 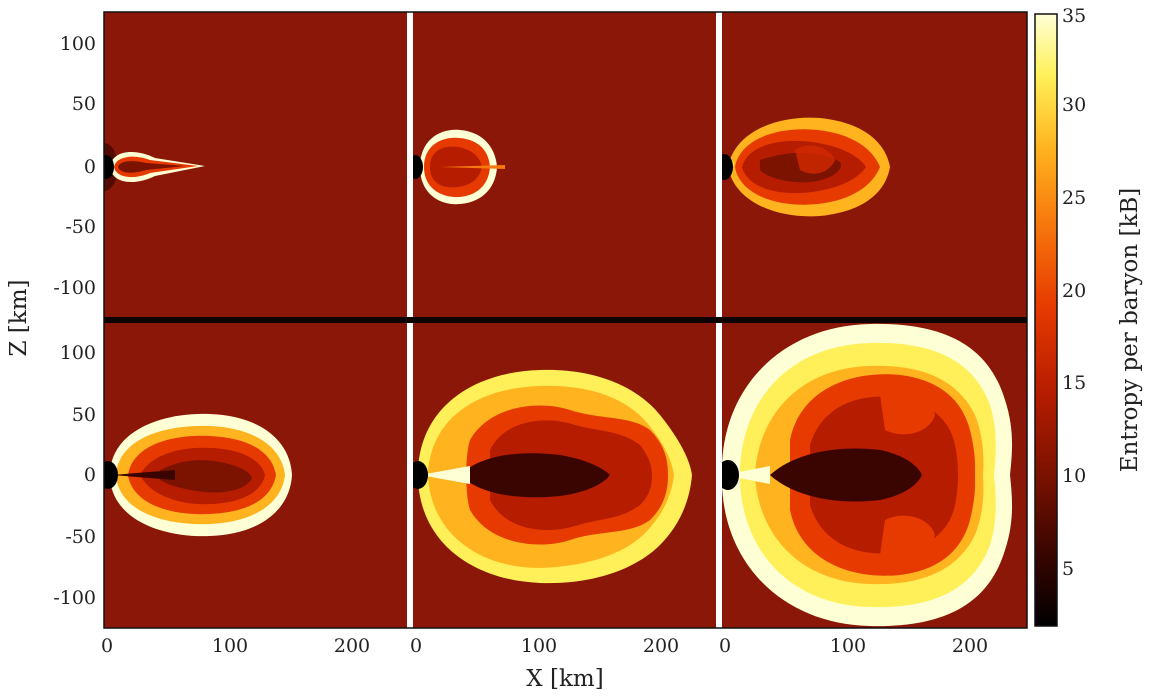 I want to click on colorbar-ticks: 35 30 25 20 15 10 5, so click(x=1074, y=292).